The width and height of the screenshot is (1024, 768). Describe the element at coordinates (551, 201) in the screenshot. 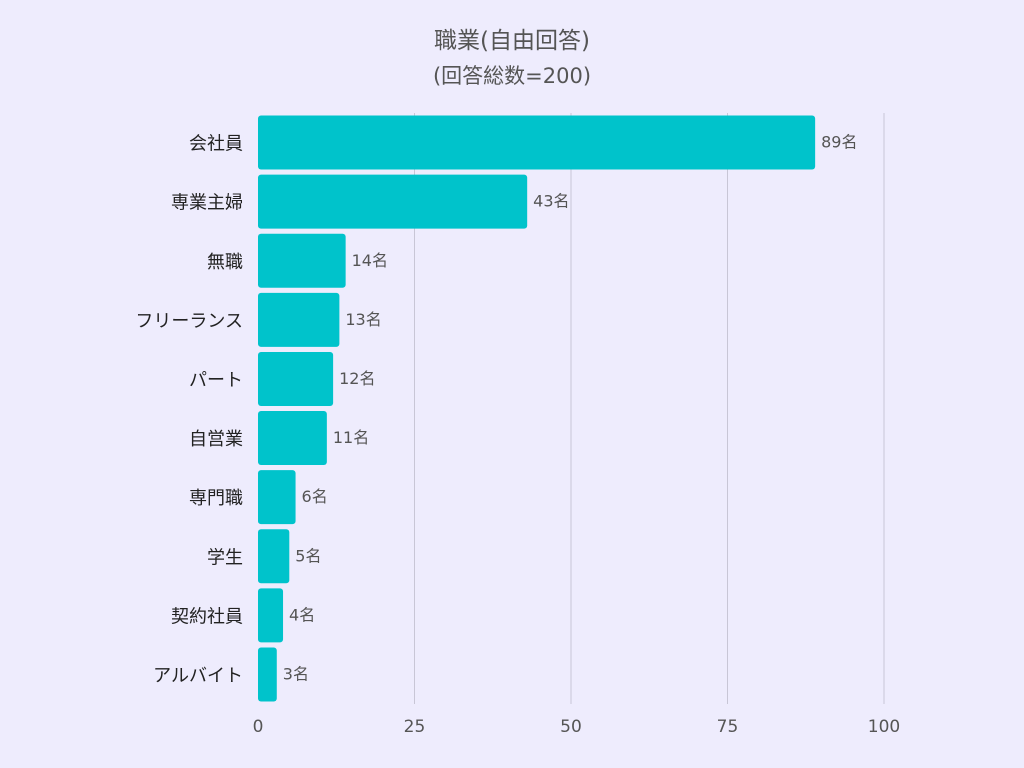

I see `data-label: 43名` at that location.